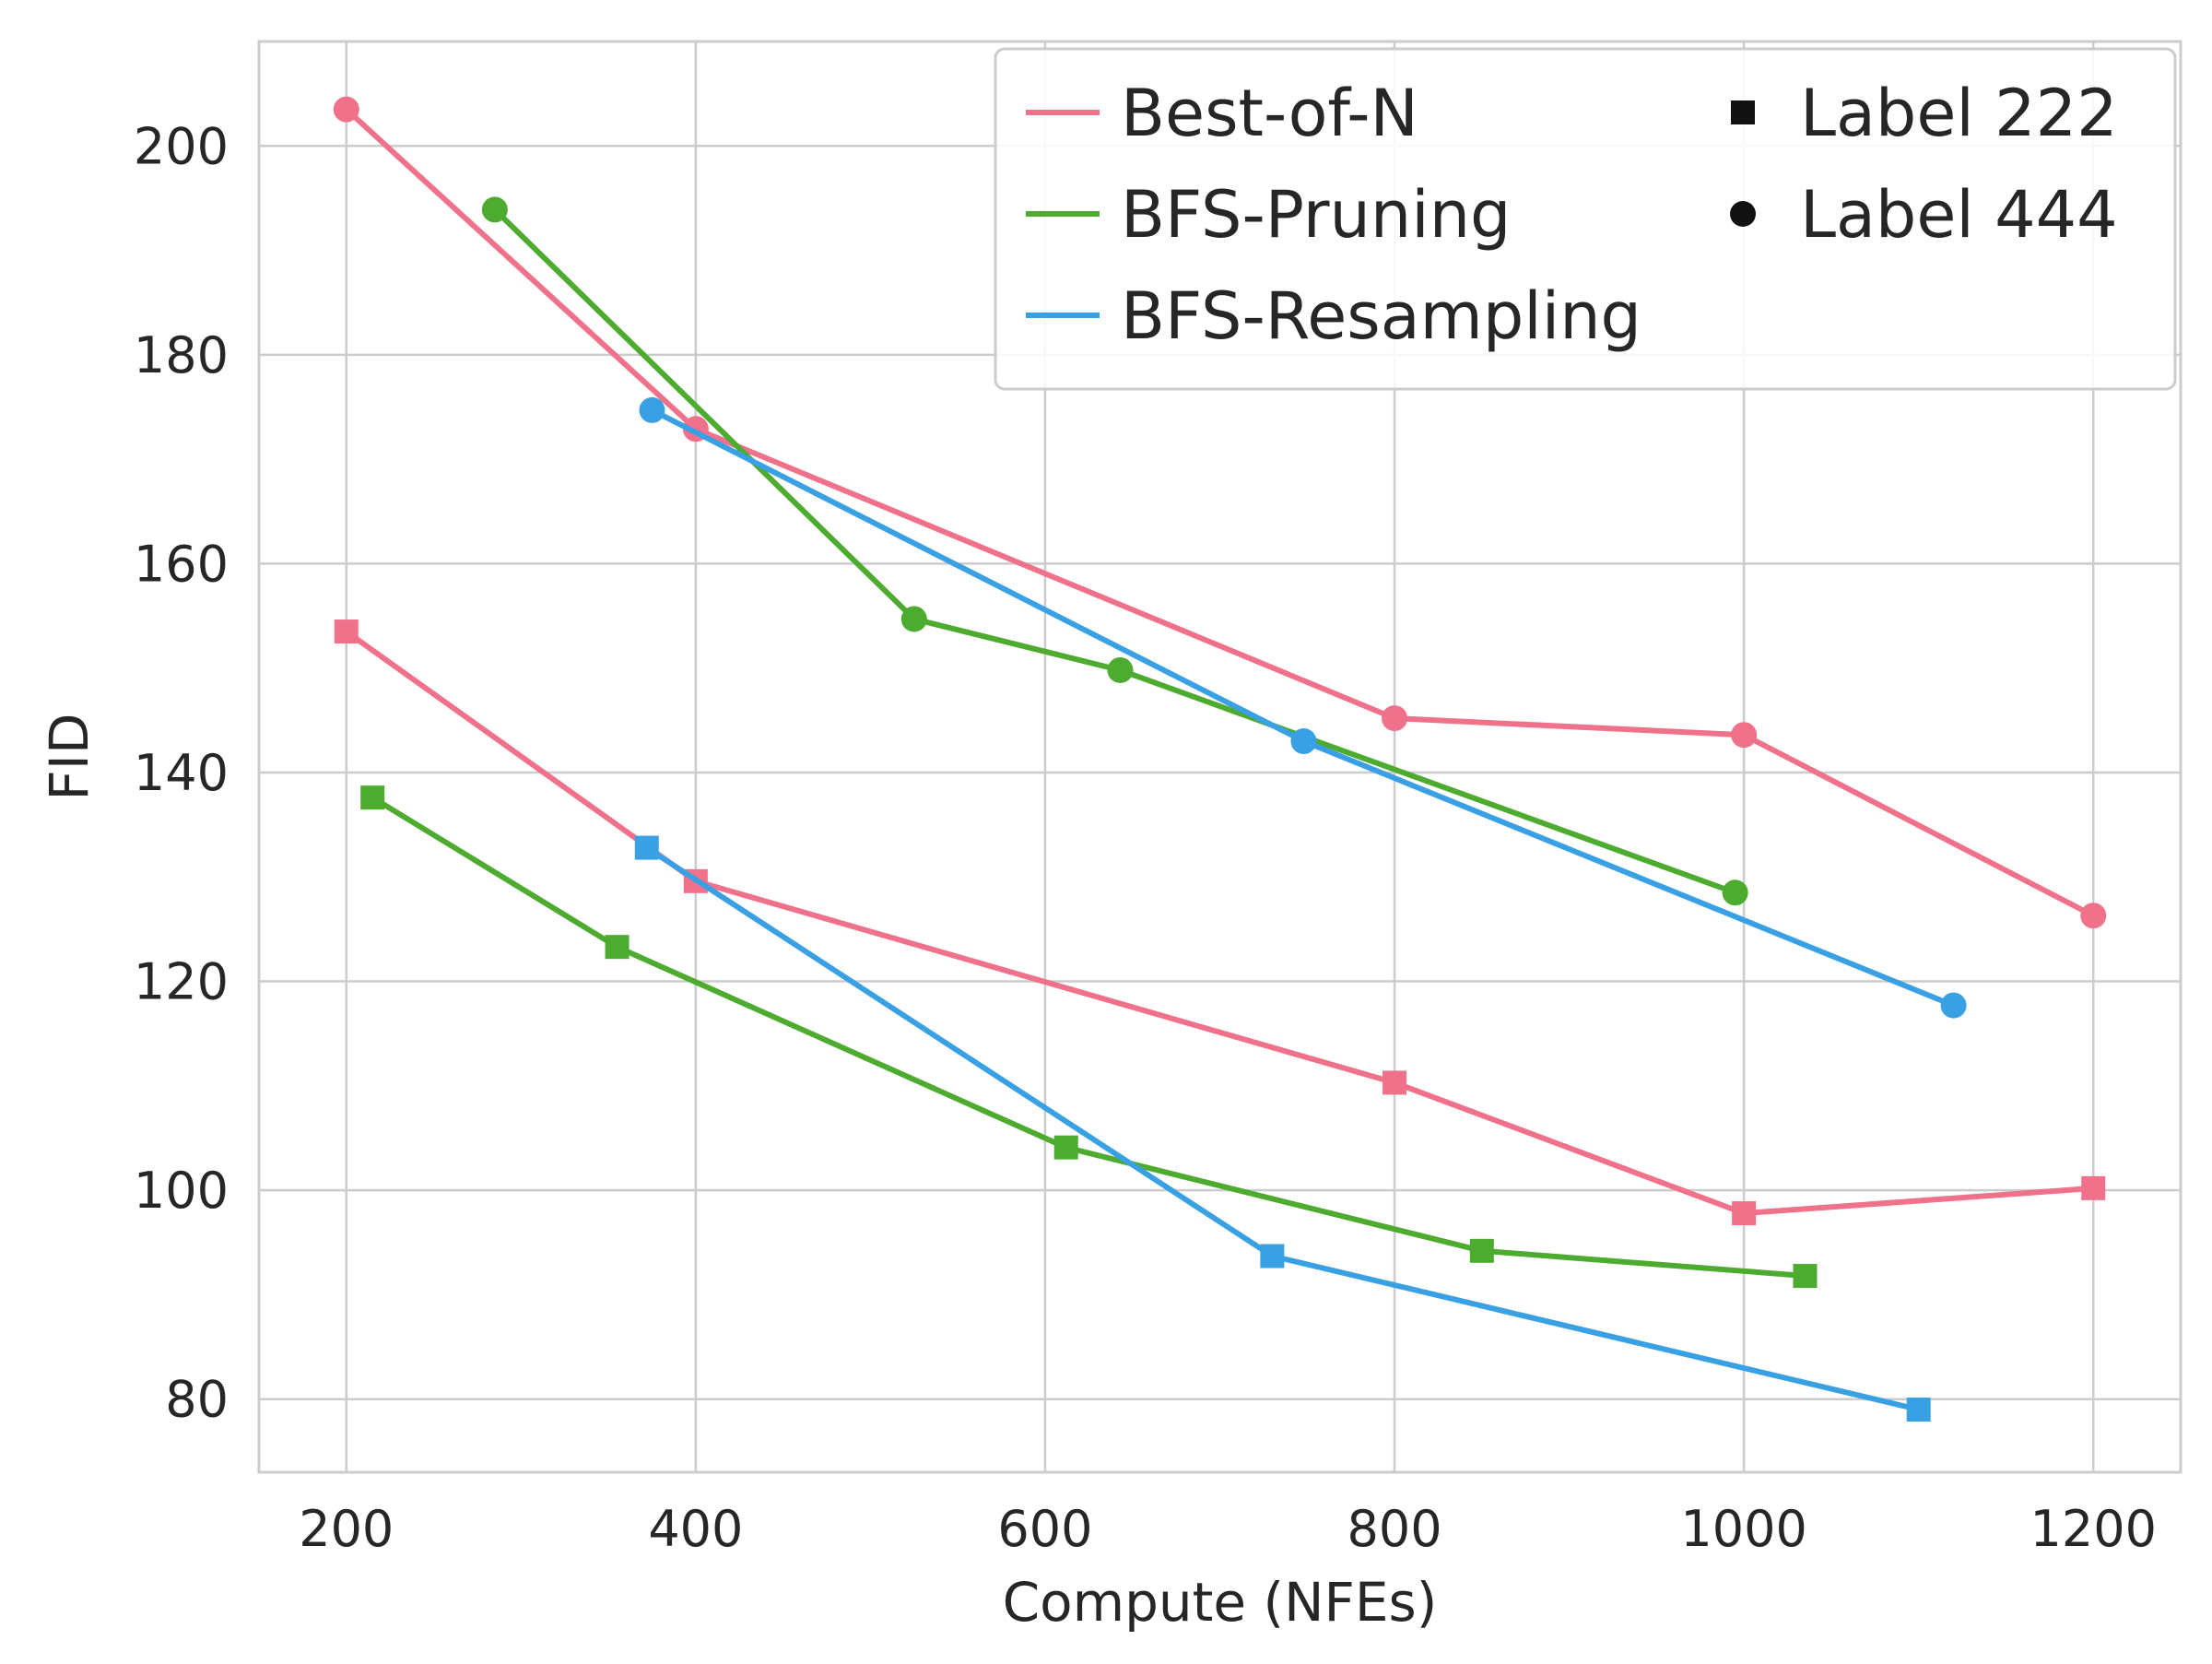 This screenshot has width=2212, height=1664. What do you see at coordinates (181, 982) in the screenshot?
I see `y-tick-label: 120` at bounding box center [181, 982].